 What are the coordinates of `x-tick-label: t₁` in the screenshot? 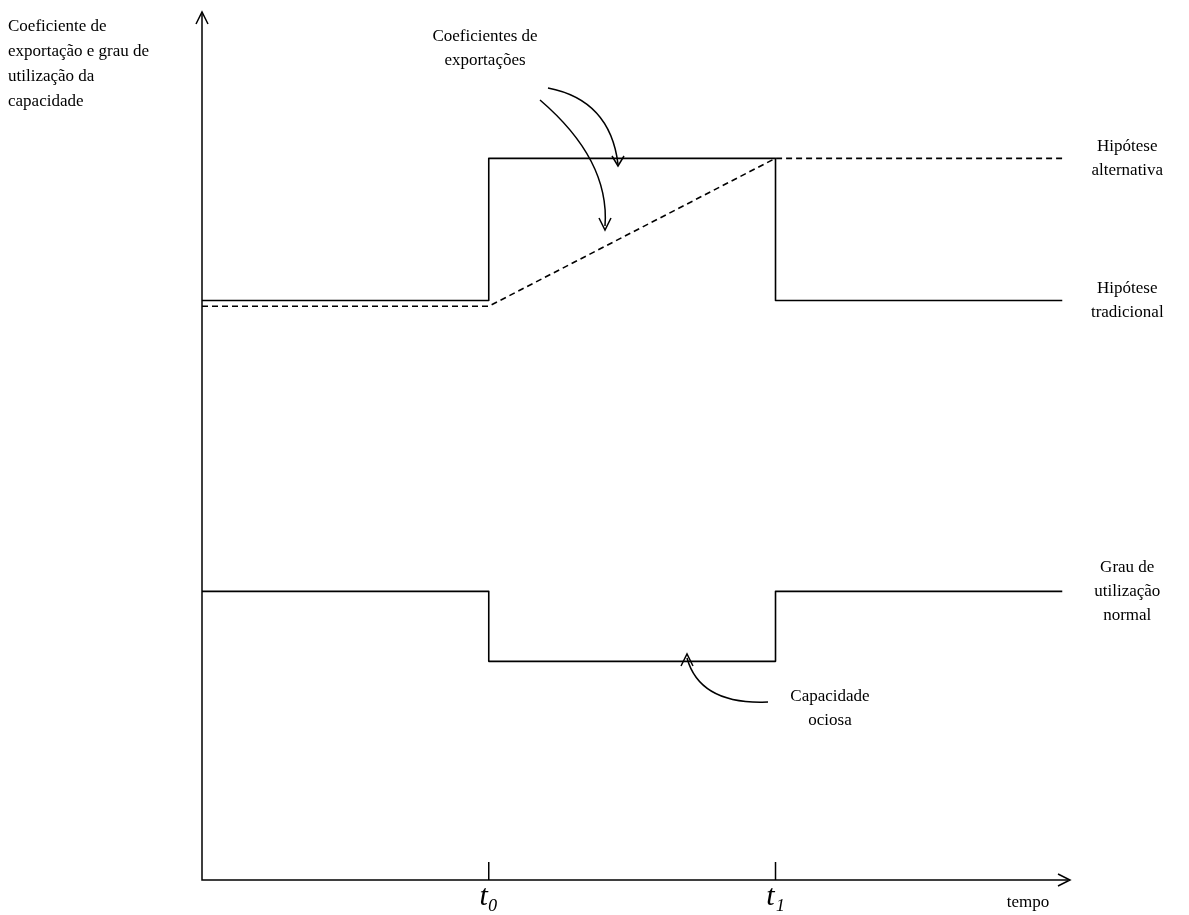 It's located at (775, 894).